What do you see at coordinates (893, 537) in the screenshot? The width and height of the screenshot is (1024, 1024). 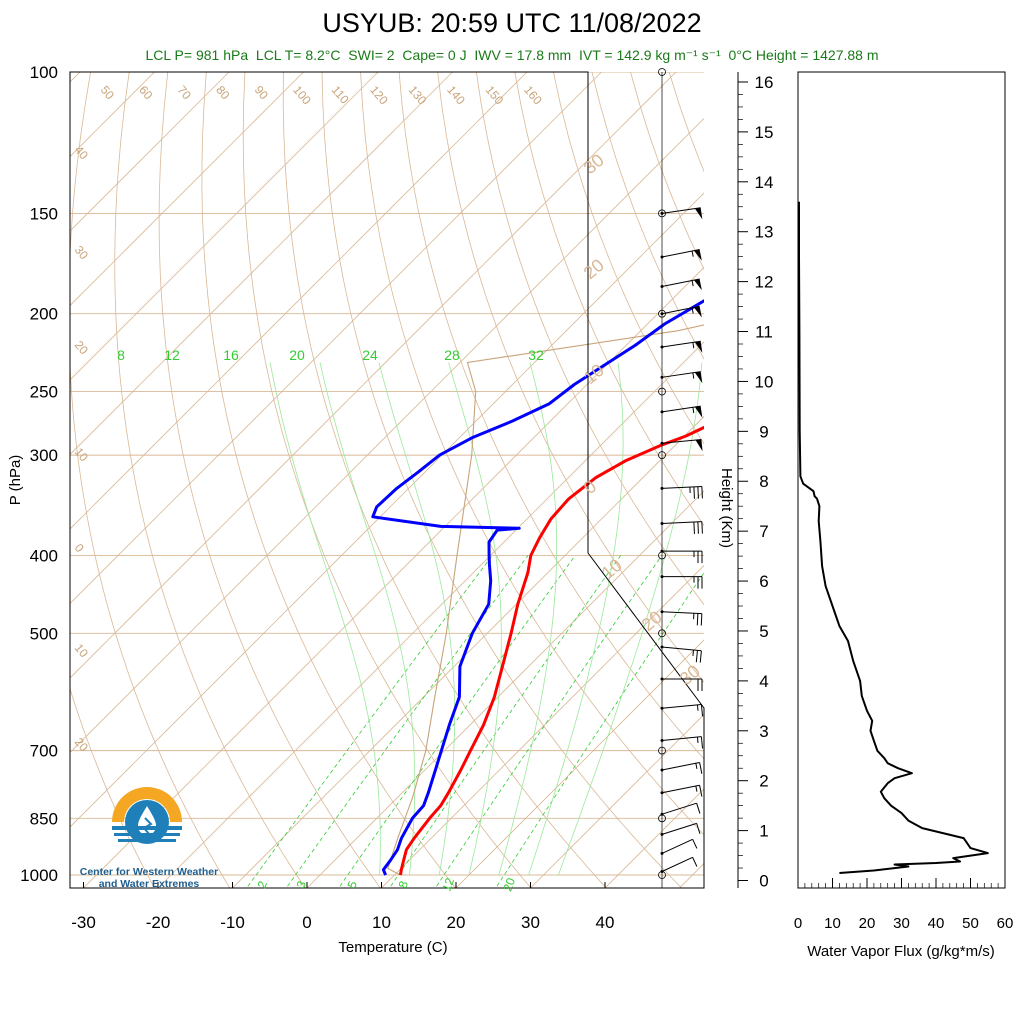 I see `water-vapor-flux-line` at bounding box center [893, 537].